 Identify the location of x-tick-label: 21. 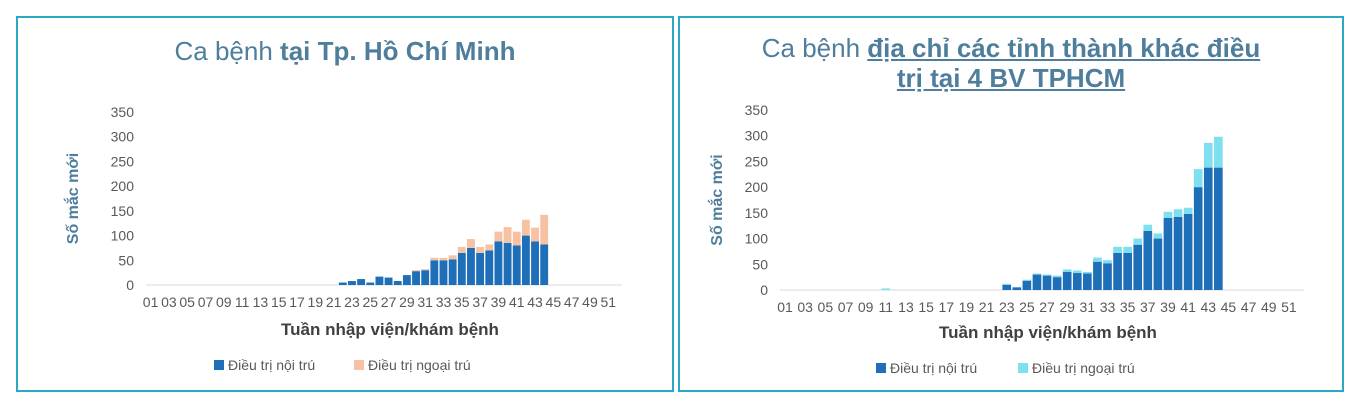
(987, 307).